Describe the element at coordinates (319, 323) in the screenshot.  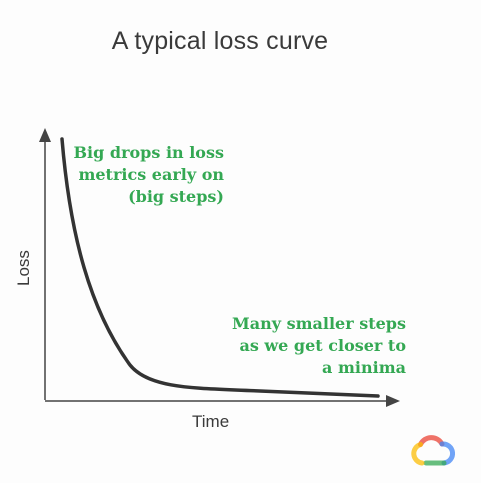
I see `annotation-line: Many smaller steps` at that location.